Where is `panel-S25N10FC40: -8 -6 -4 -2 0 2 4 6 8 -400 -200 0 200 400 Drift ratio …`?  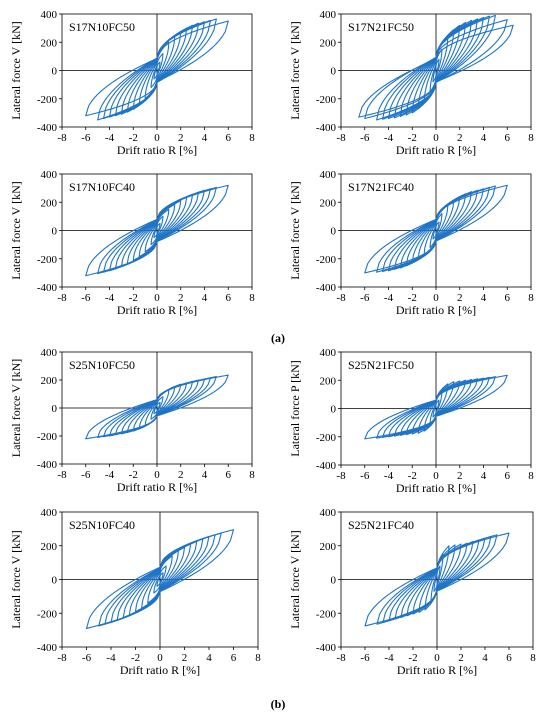
panel-S25N10FC40: -8 -6 -4 -2 0 2 4 6 8 -400 -200 0 200 400 Drift ratio … is located at coordinates (135, 592).